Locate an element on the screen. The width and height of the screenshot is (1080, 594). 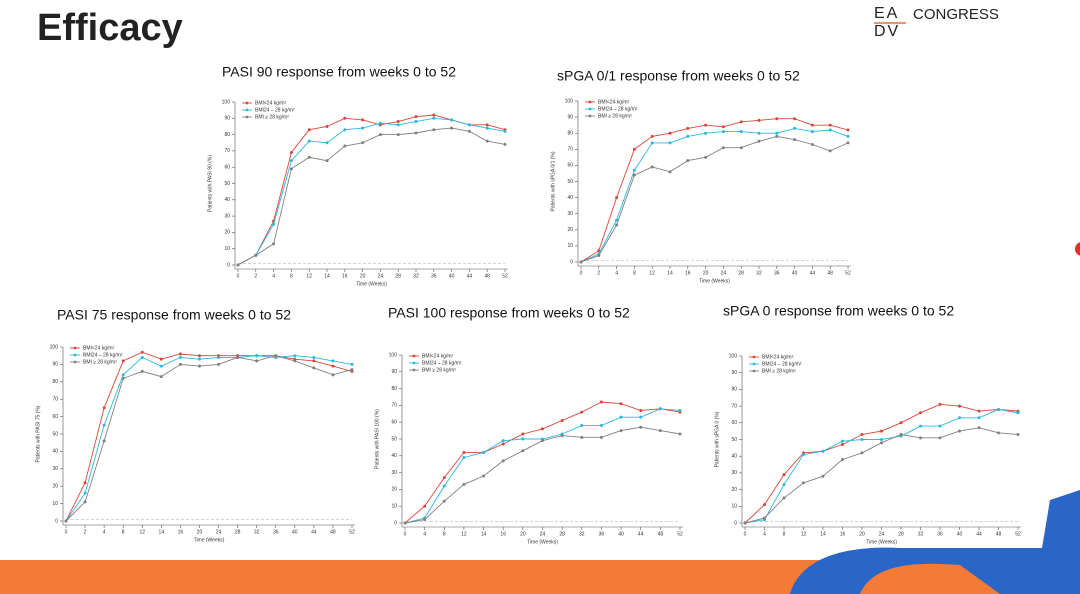
x-tick-label: 0 is located at coordinates (238, 276).